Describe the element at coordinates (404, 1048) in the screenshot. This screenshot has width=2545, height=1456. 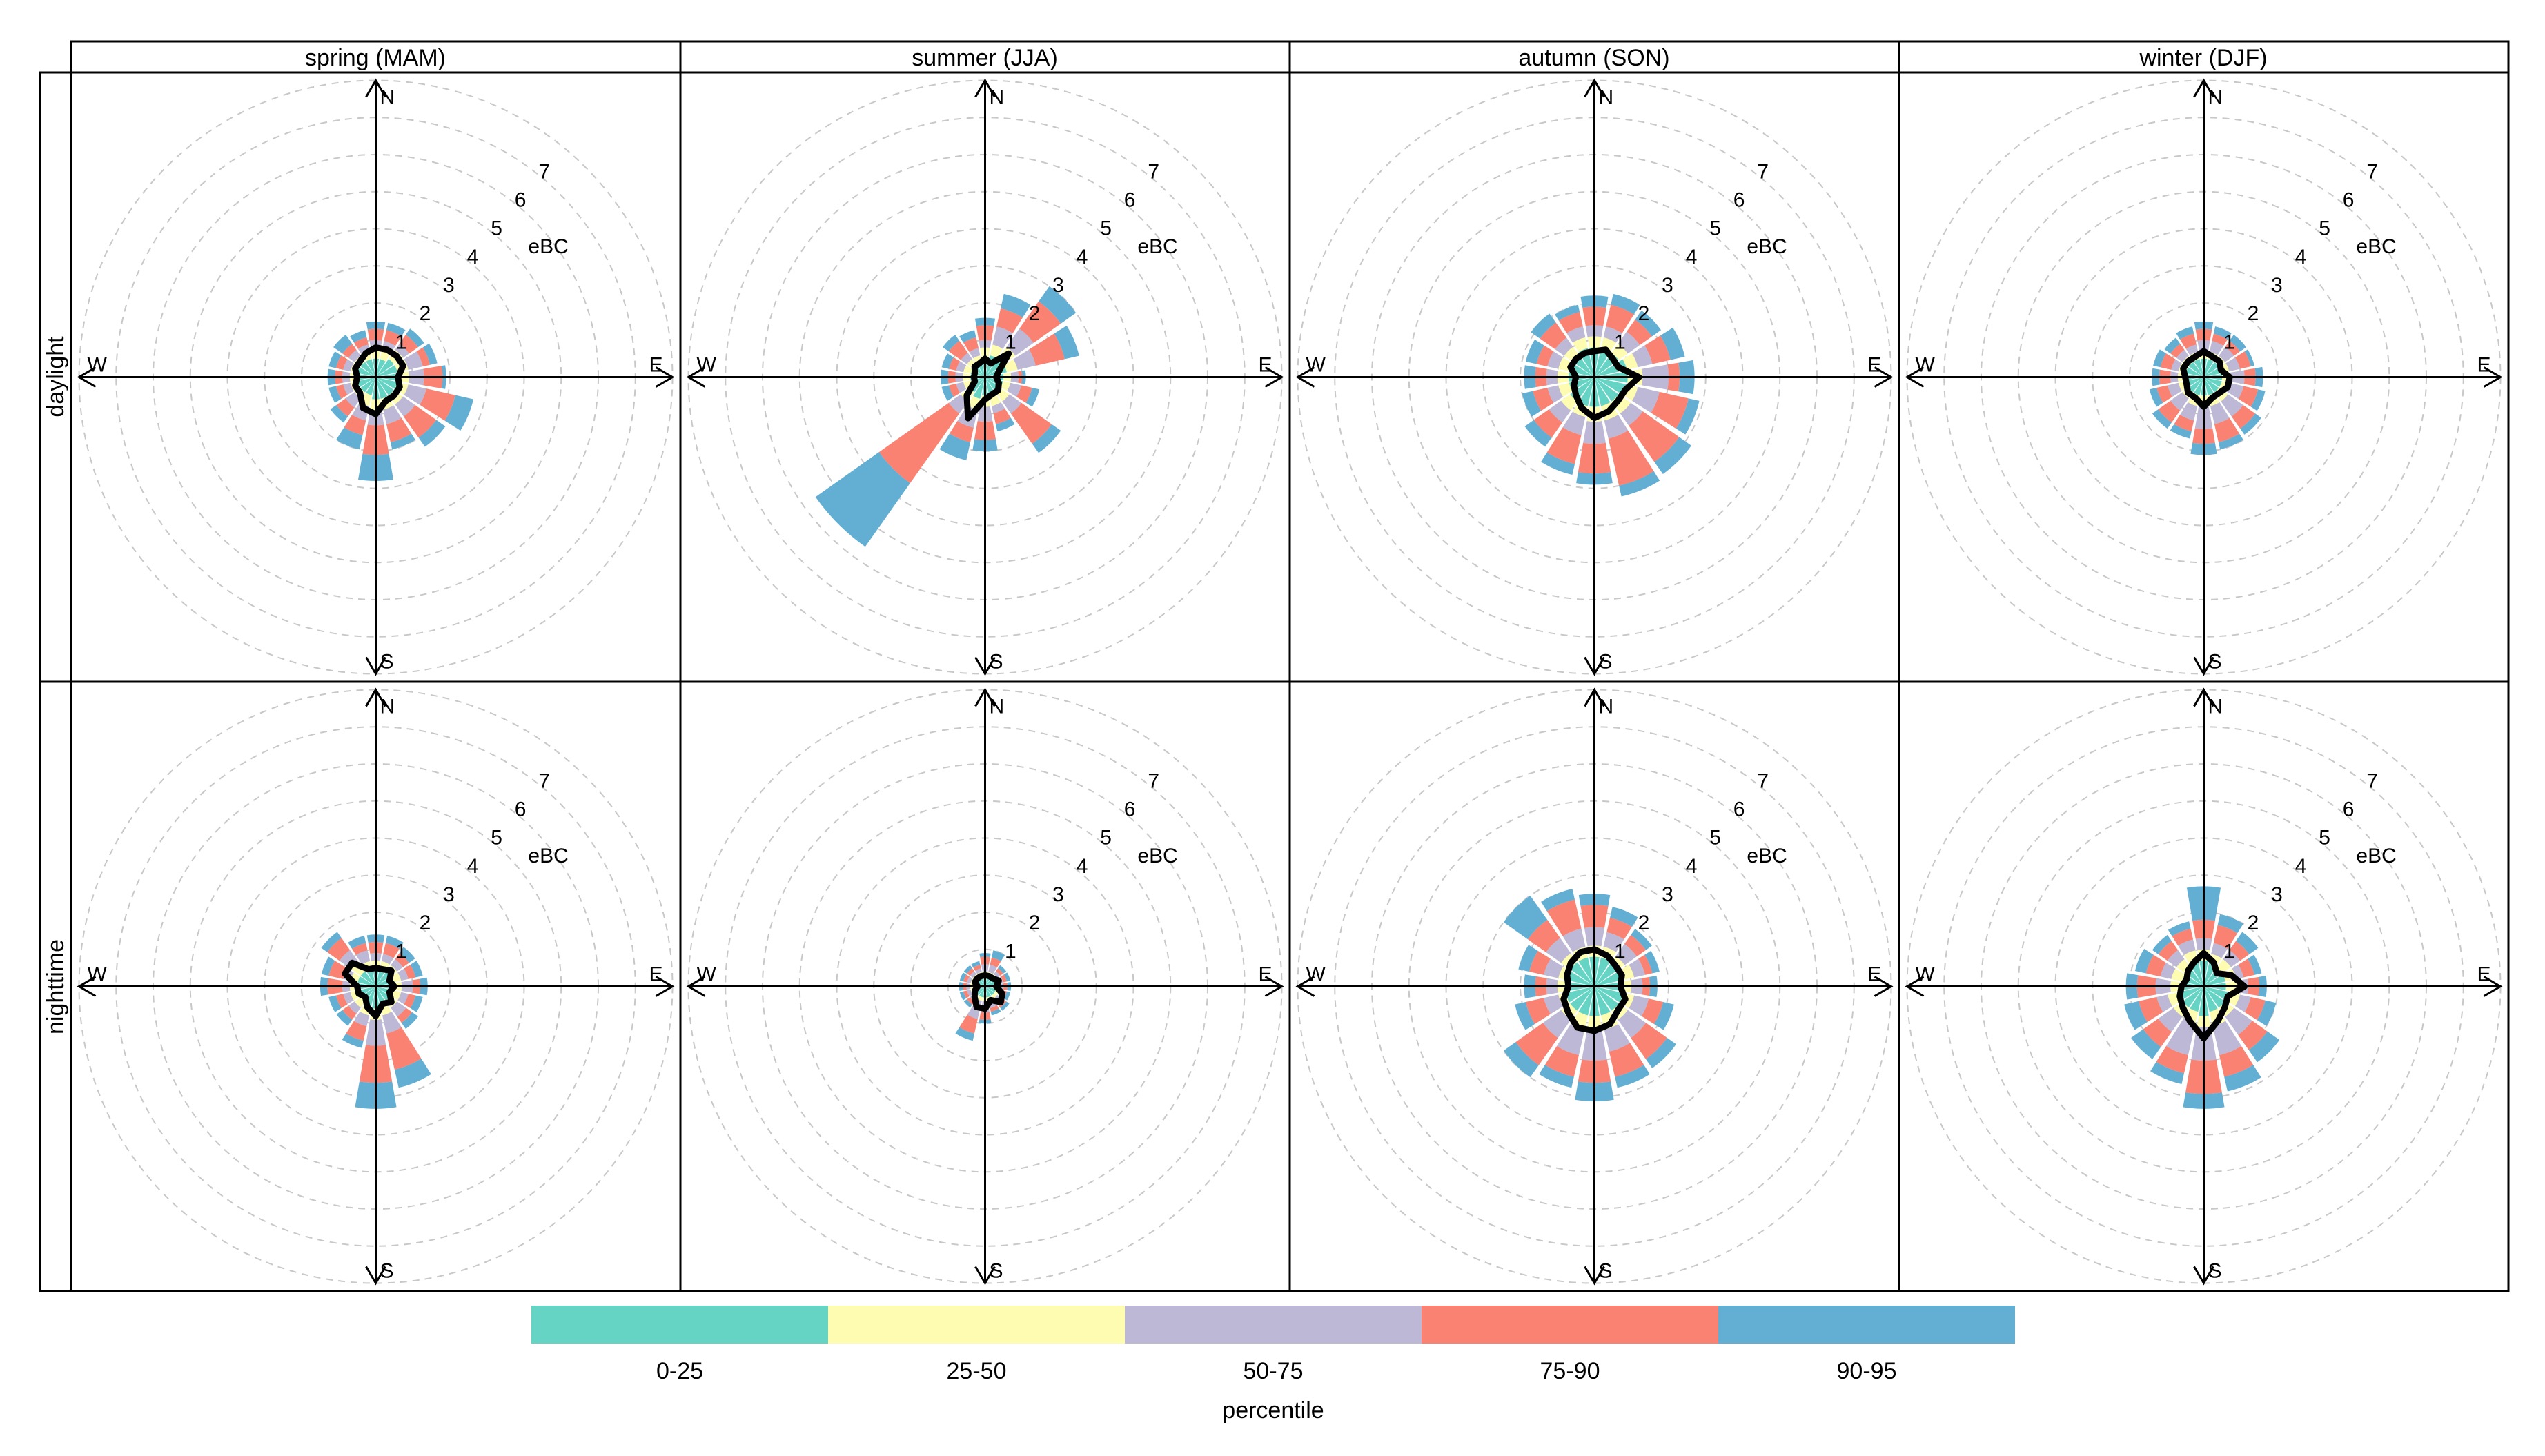
I see `bar-p90-157.5` at that location.